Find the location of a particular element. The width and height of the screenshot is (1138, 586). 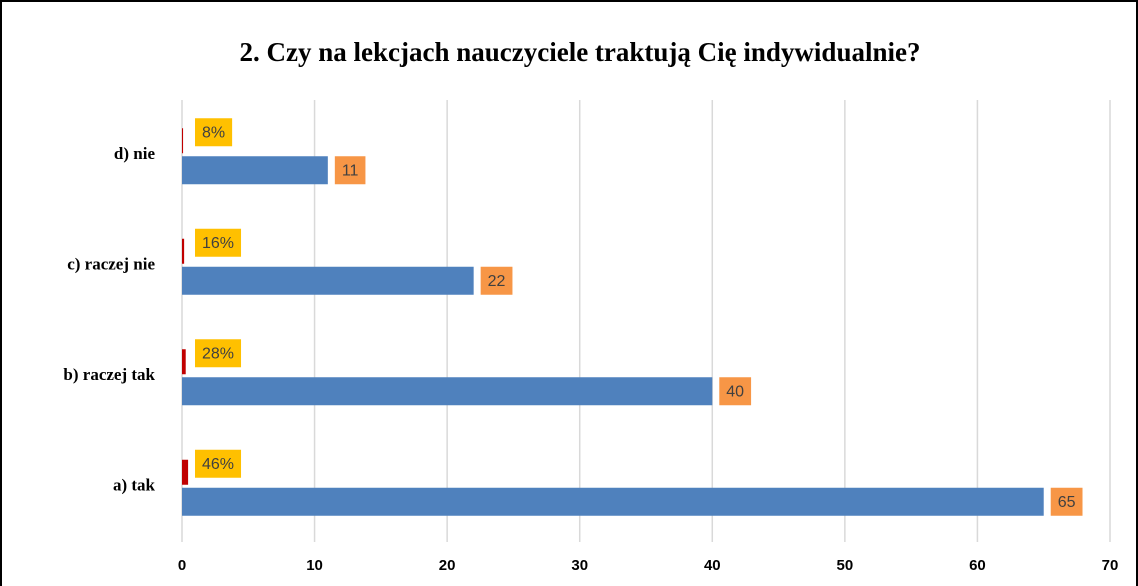

x-tick-label: 50 is located at coordinates (845, 565).